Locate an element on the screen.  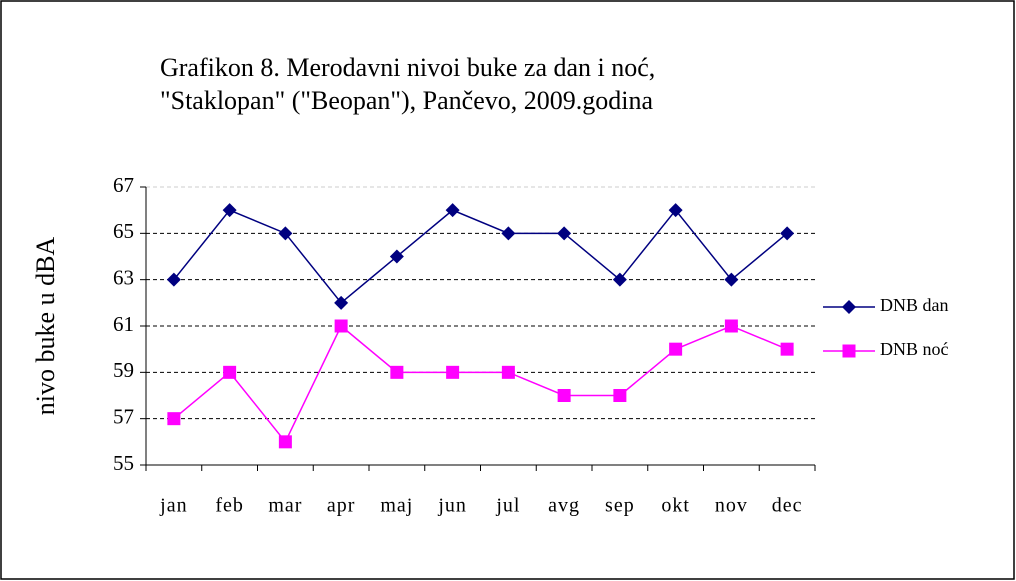
y-tick-label: 65 is located at coordinates (123, 231).